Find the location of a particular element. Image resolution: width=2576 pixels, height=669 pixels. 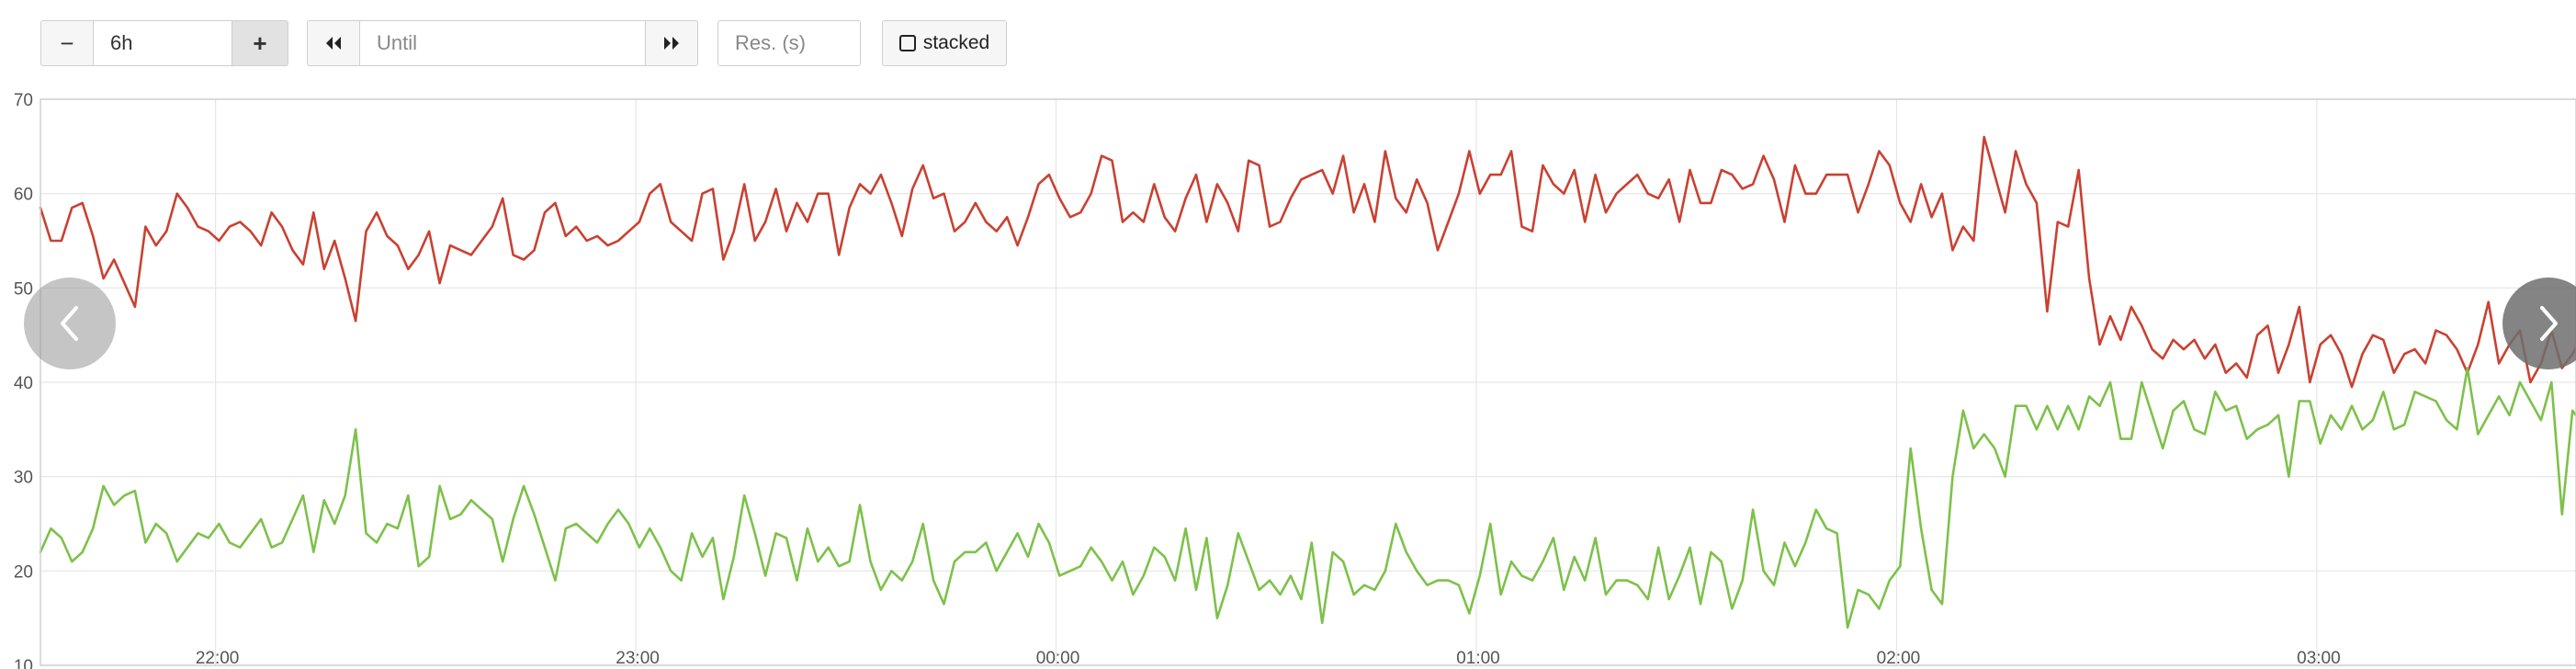

y-tick-label: 70 is located at coordinates (23, 100).